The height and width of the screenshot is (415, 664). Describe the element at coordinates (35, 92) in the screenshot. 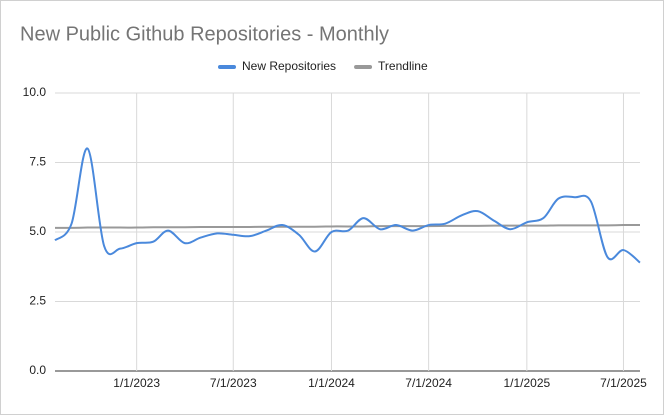

I see `y-tick-label: 10.0` at that location.